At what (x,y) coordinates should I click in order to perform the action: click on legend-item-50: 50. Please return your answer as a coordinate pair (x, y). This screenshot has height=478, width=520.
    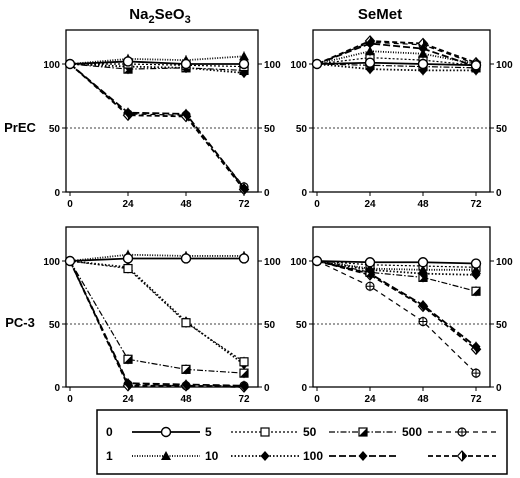
    Looking at the image, I should click on (350, 432).